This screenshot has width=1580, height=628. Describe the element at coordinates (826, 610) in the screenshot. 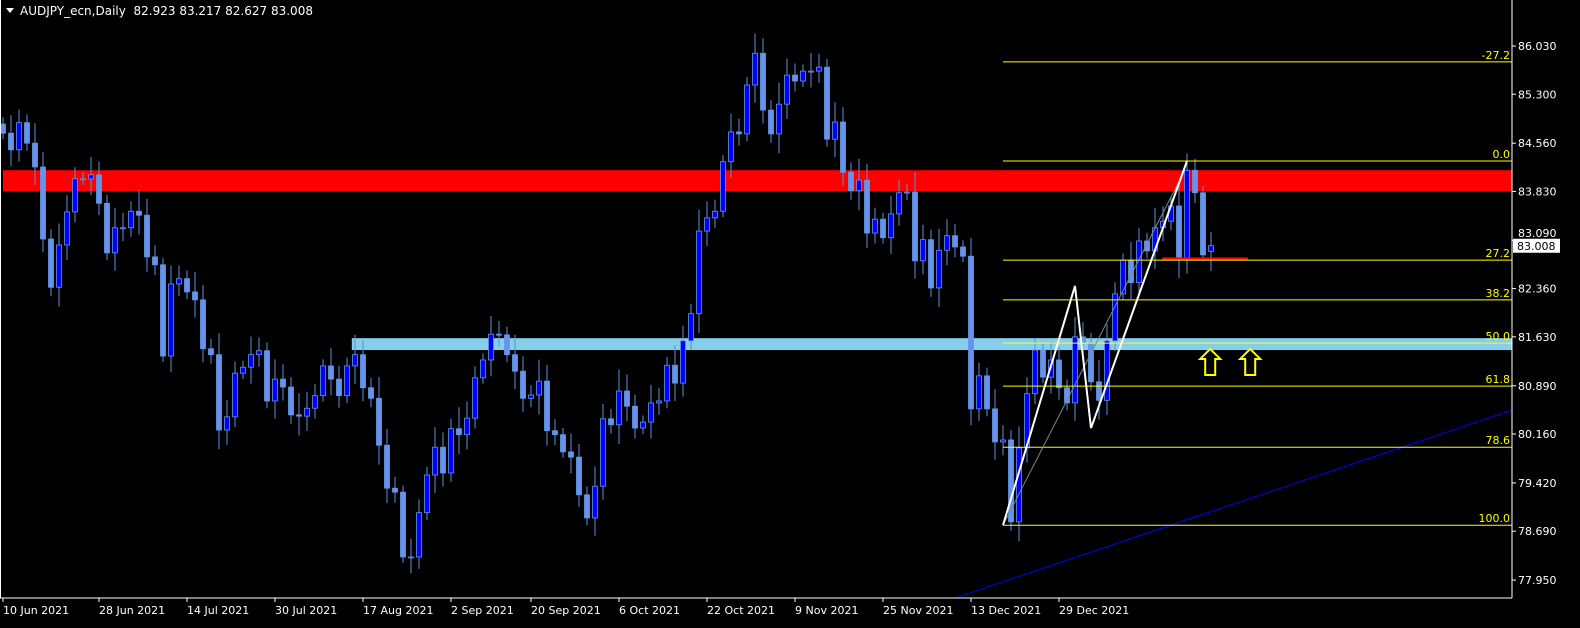

I see `date-tick-label: 9 Nov 2021` at that location.